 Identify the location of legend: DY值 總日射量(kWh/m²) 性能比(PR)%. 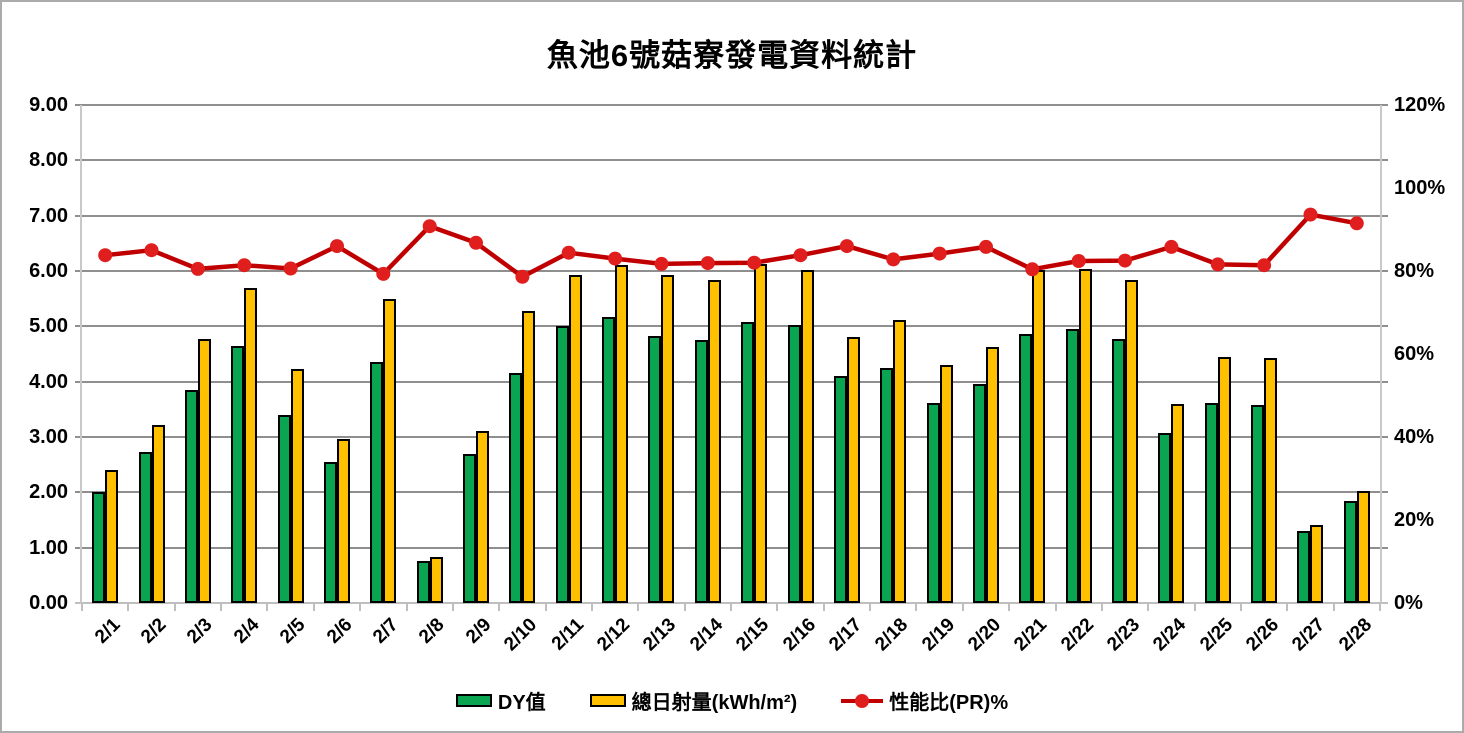
(732, 700).